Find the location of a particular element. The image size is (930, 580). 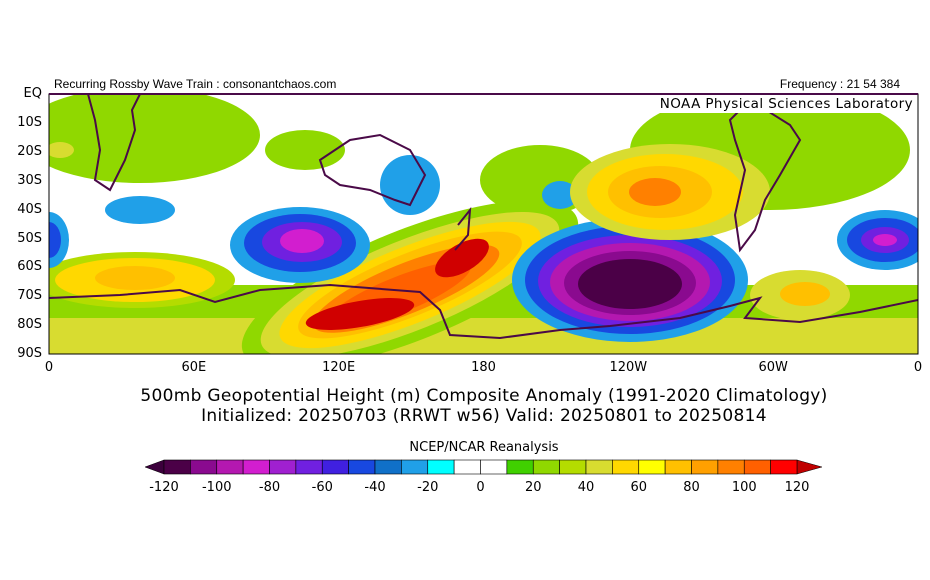

colorbar-label: 80 is located at coordinates (691, 487).